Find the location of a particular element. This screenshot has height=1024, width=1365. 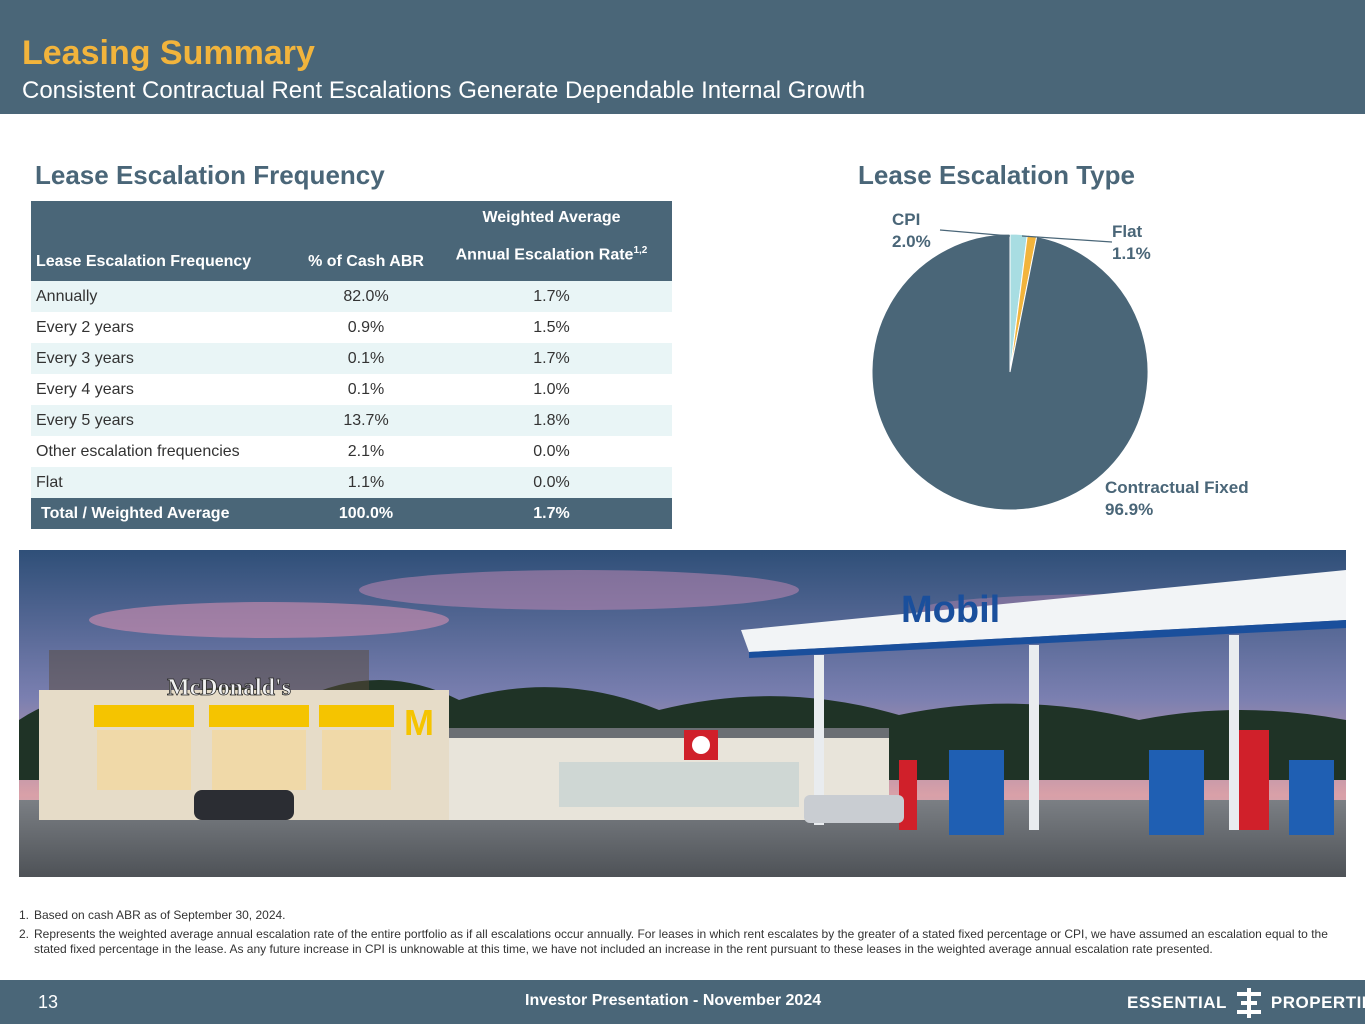

row-pct: 13.7% is located at coordinates (366, 421).